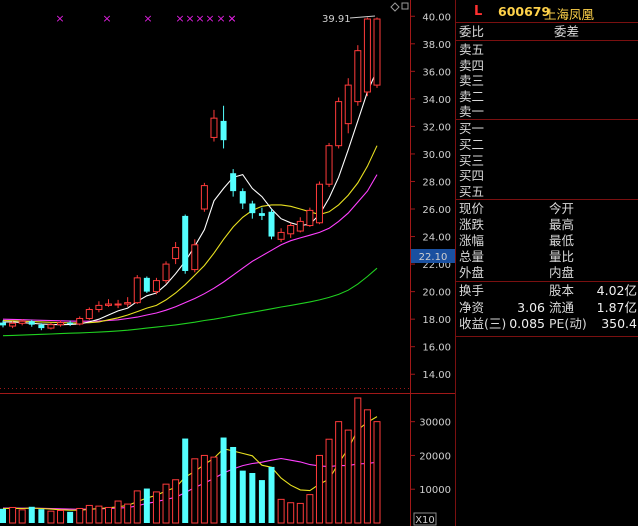 The image size is (638, 526). I want to click on price-tick-label: 30.00, so click(436, 155).